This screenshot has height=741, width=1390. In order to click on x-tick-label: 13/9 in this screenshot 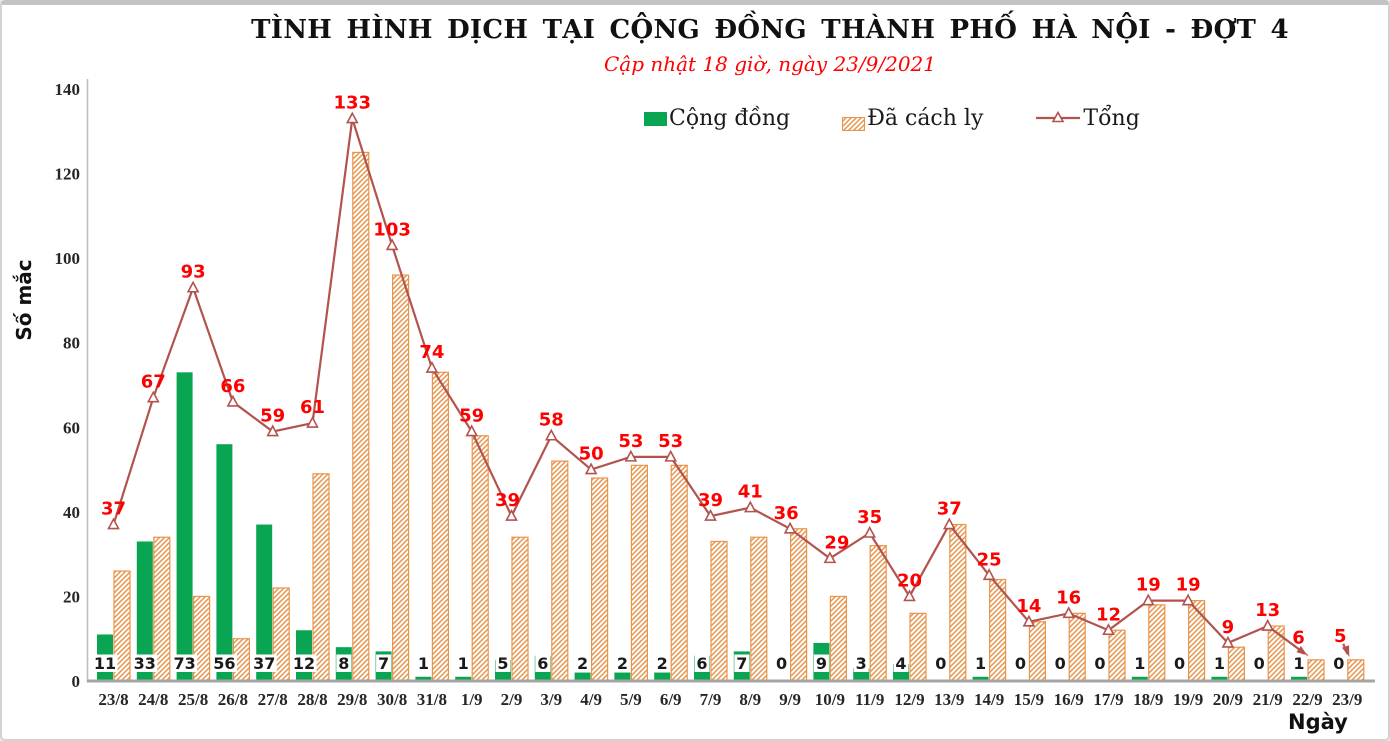, I will do `click(949, 699)`.